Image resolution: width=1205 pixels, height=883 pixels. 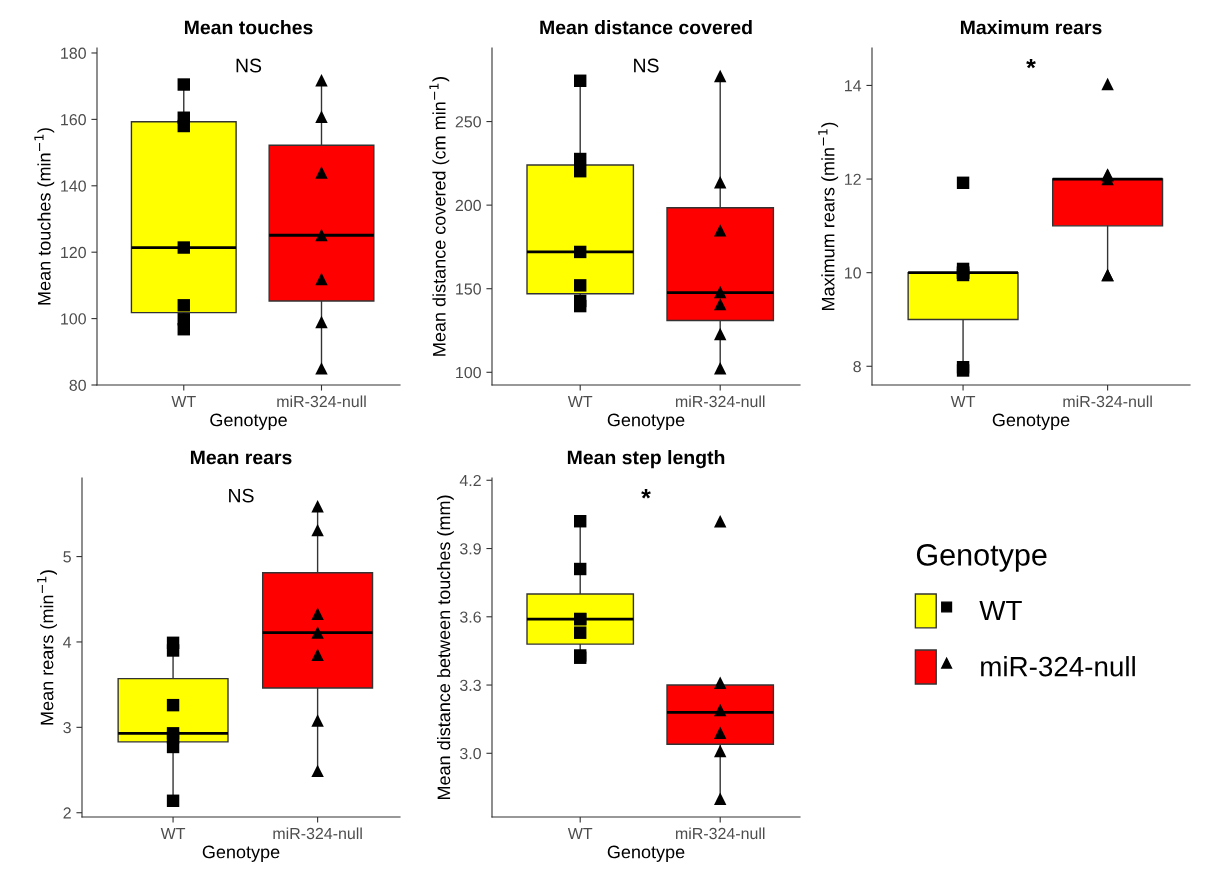 What do you see at coordinates (470, 480) in the screenshot?
I see `y-tick-label: 4.2` at bounding box center [470, 480].